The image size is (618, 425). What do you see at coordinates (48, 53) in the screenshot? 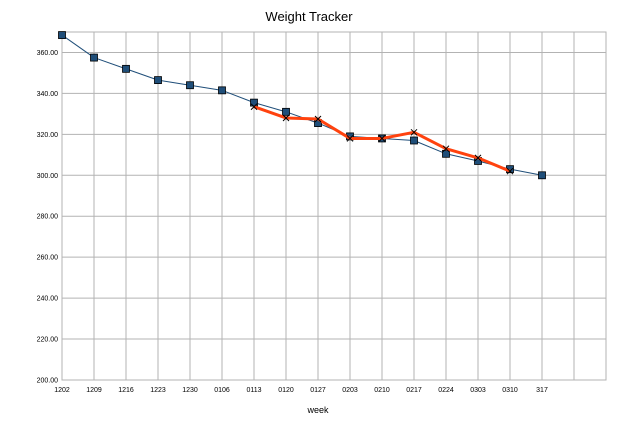
I see `y-tick-label: 360.00` at bounding box center [48, 53].